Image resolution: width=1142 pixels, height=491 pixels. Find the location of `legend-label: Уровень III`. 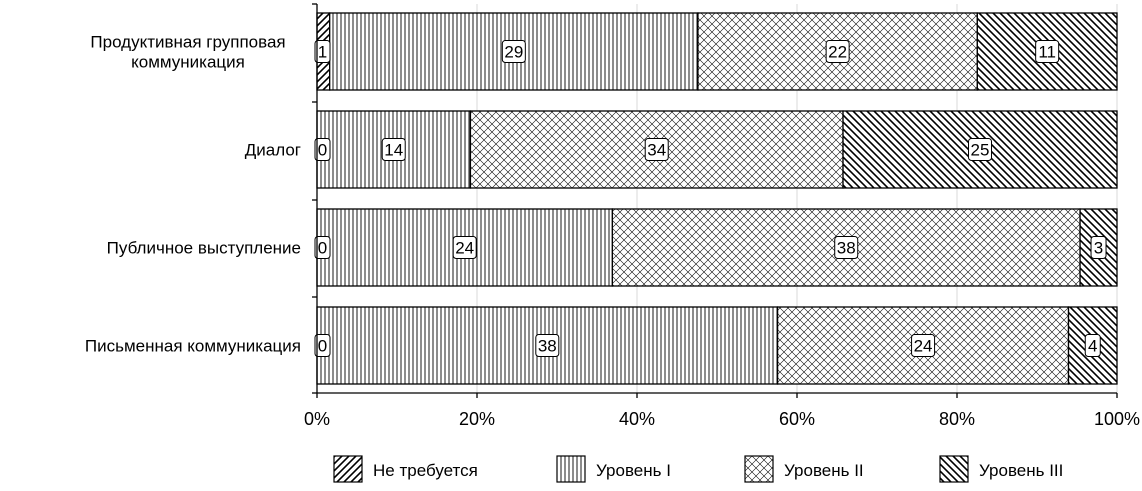

legend-label: Уровень III is located at coordinates (1021, 470).